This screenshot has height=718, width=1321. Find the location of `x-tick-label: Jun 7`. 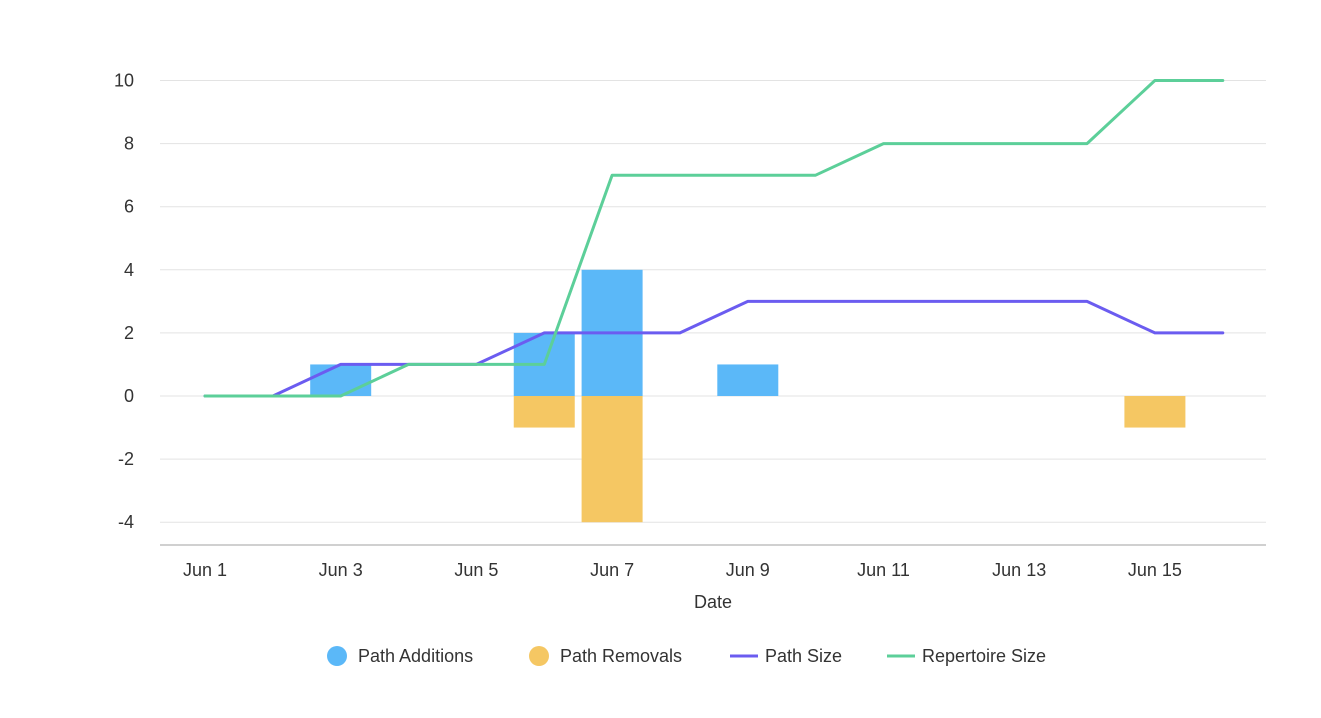

x-tick-label: Jun 7 is located at coordinates (612, 570).